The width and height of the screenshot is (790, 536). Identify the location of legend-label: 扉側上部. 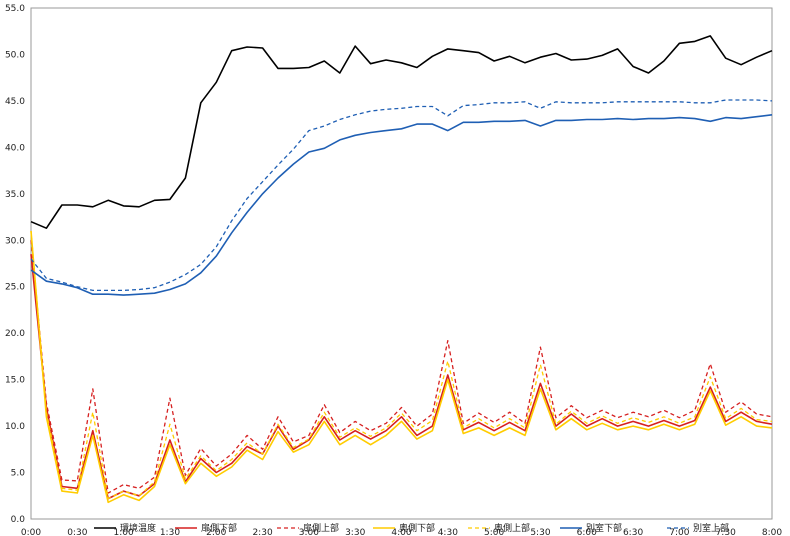
(321, 528).